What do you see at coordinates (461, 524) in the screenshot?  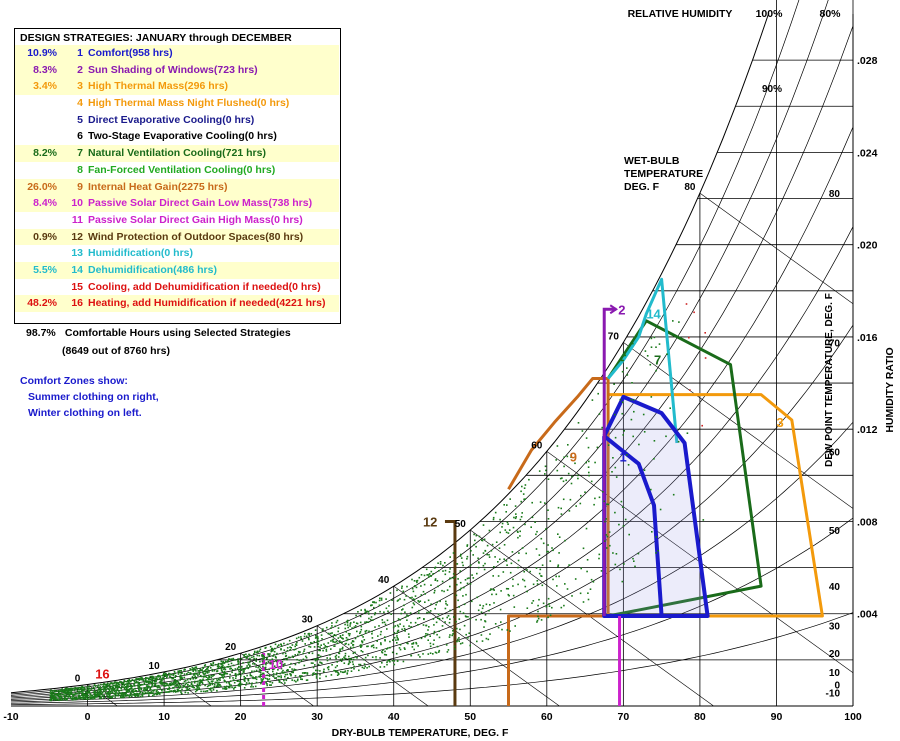 I see `wet-bulb-value: 50` at bounding box center [461, 524].